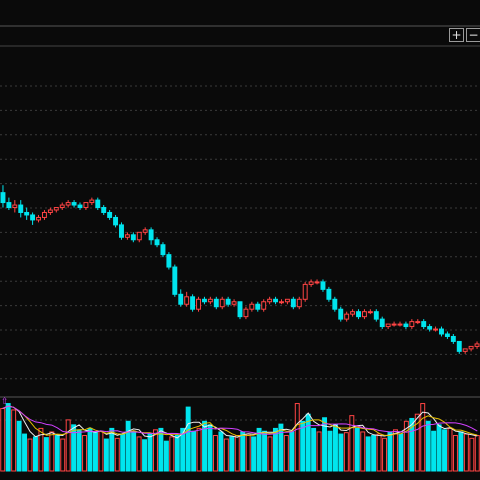  I want to click on volume-bars, so click(240, 437).